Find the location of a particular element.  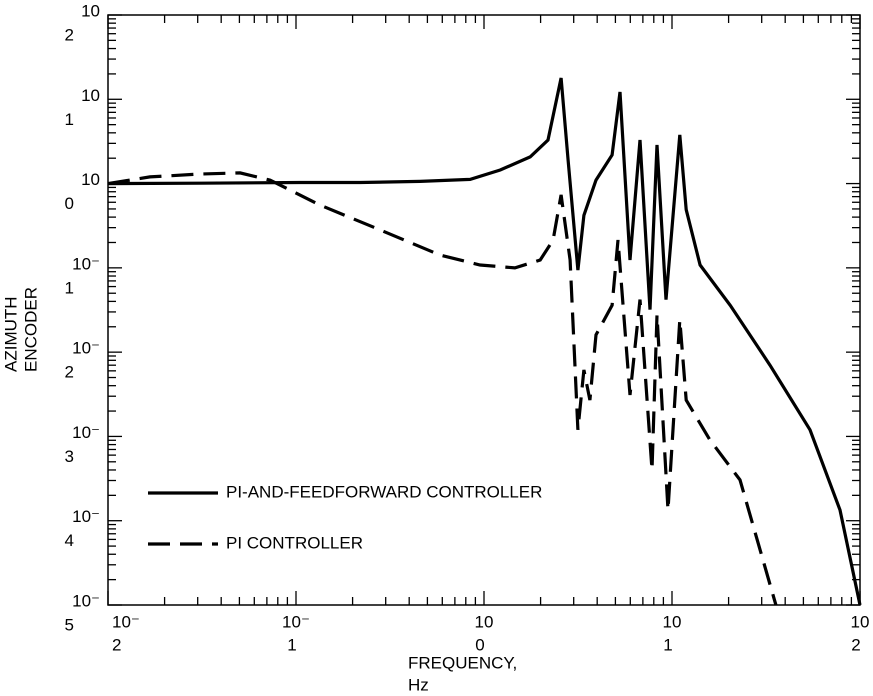

x-axis-label: FREQUENCY, is located at coordinates (462, 662).